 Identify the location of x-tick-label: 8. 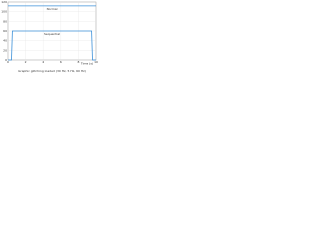
(78, 62).